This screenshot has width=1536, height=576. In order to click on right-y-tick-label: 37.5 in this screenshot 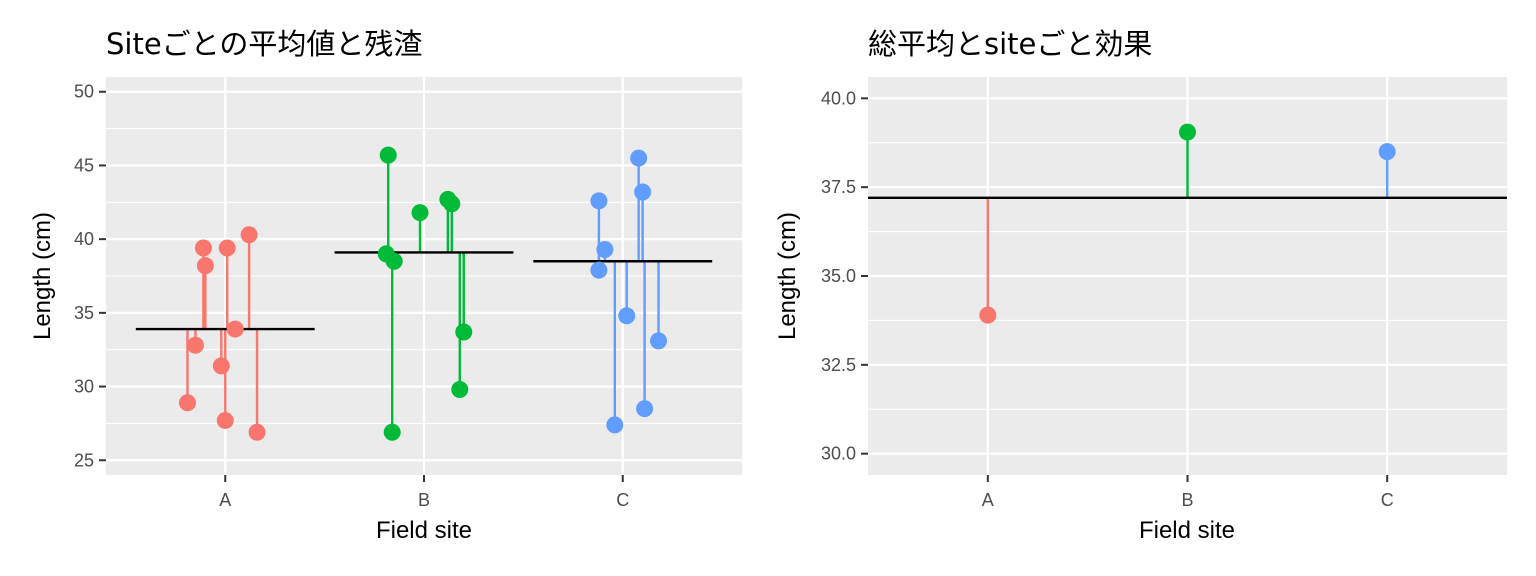, I will do `click(838, 187)`.